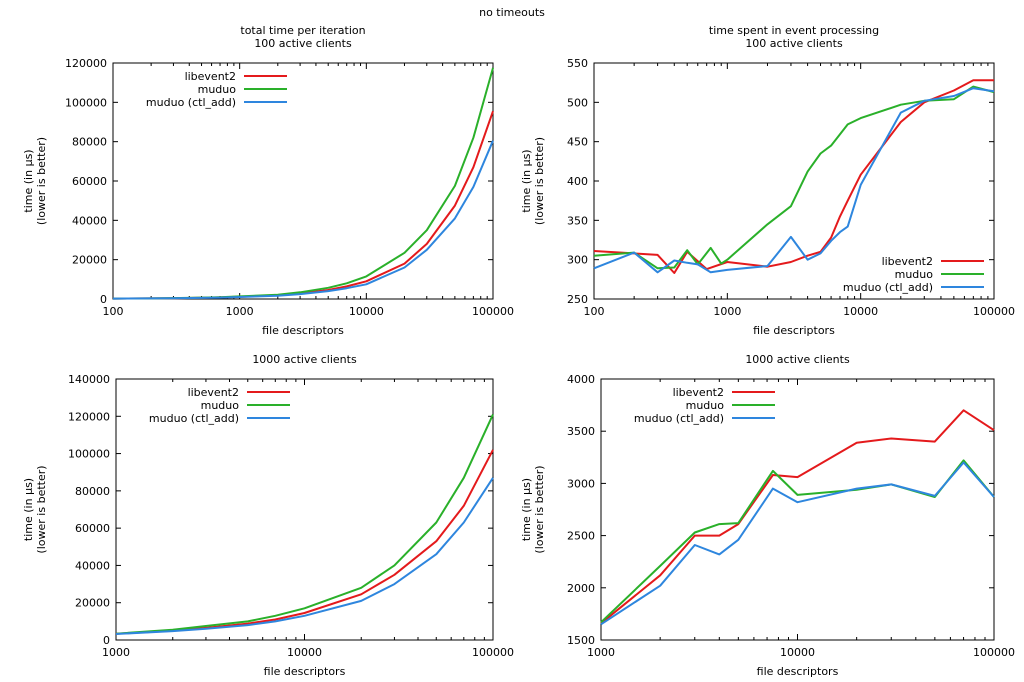 The width and height of the screenshot is (1024, 682). Describe the element at coordinates (581, 640) in the screenshot. I see `y-tick-label: 1500` at that location.